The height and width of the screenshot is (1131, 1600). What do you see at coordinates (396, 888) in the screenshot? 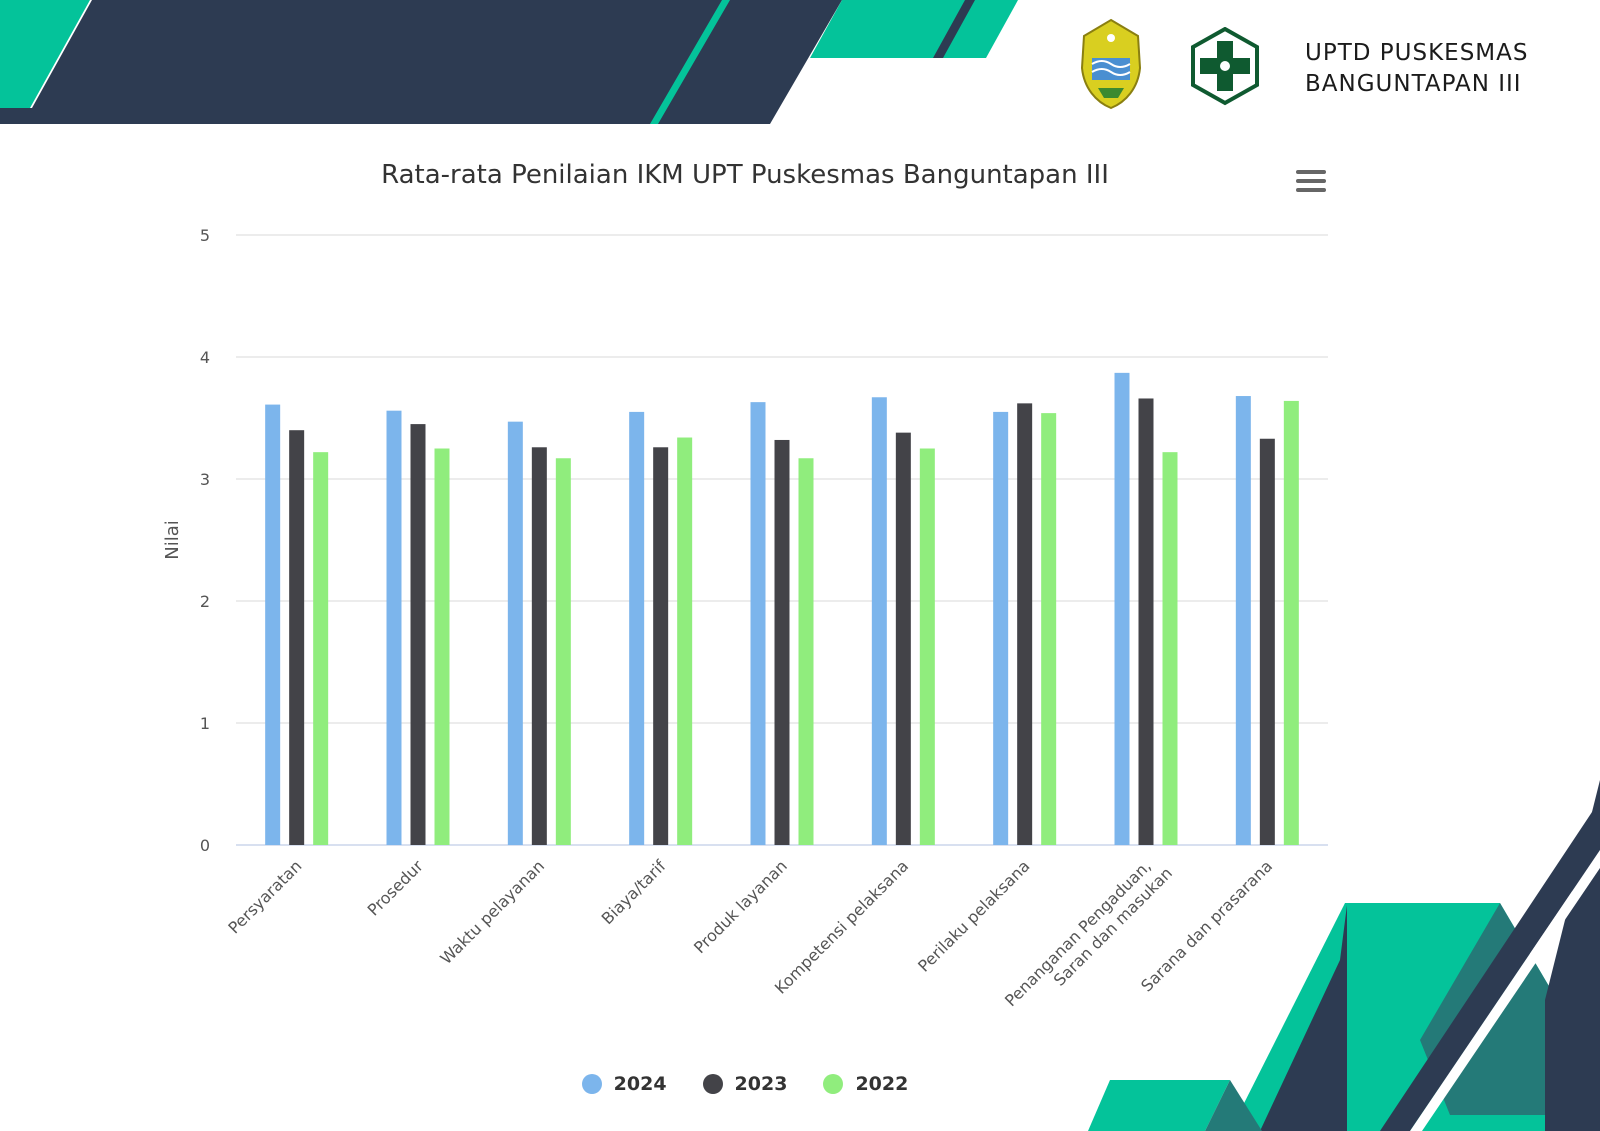
I see `x-tick-label: Prosedur` at bounding box center [396, 888].